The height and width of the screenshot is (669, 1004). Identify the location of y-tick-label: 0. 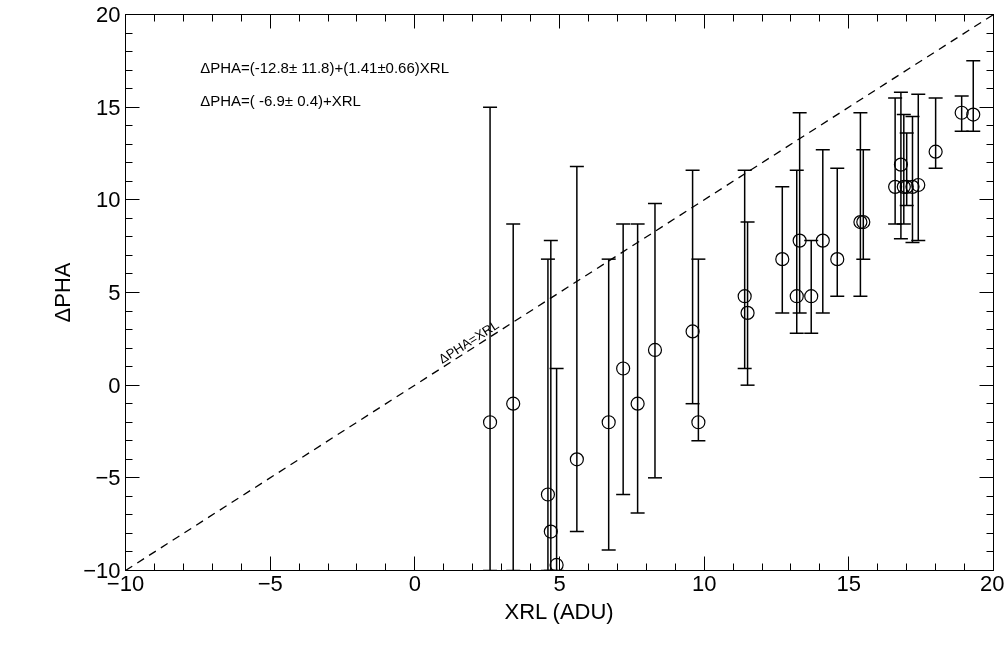
(114, 385).